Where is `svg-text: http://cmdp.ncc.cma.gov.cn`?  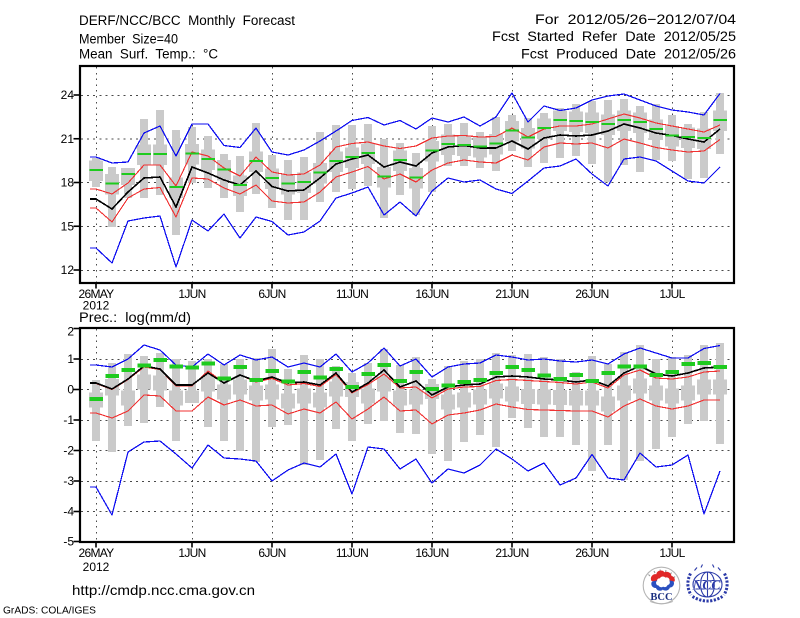
svg-text: http://cmdp.ncc.cma.gov.cn is located at coordinates (163, 590).